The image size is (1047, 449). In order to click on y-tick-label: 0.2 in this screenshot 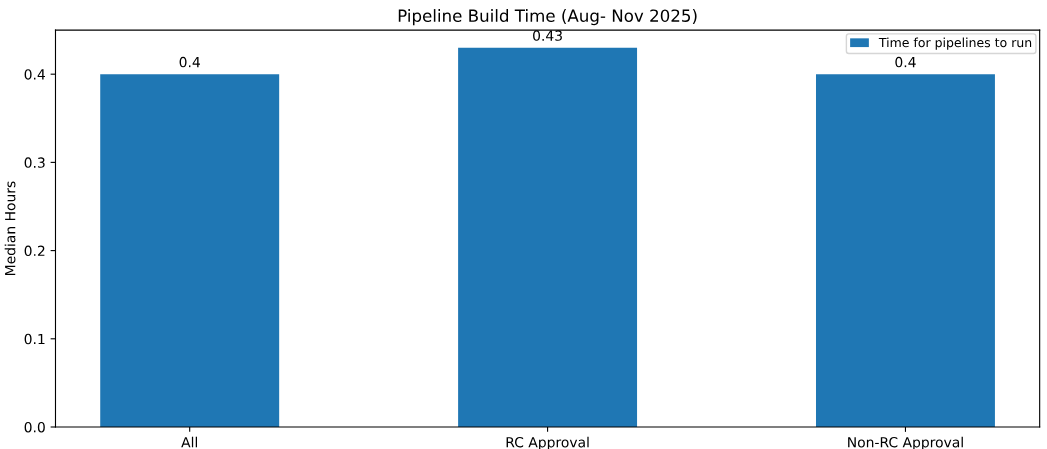, I will do `click(34, 251)`.